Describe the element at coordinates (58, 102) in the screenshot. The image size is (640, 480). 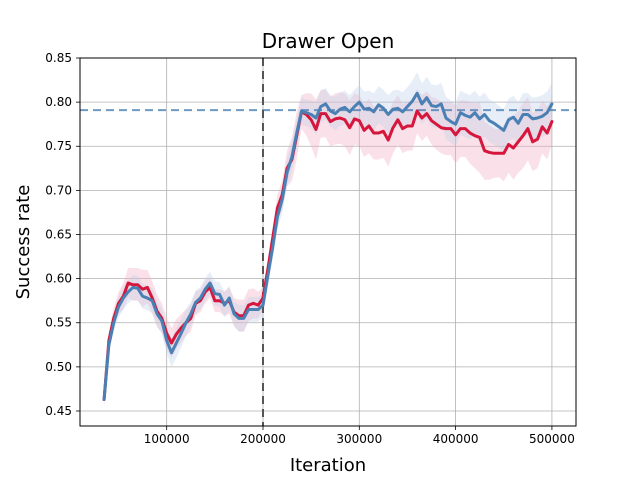
I see `y-tick-label: 0.80` at that location.